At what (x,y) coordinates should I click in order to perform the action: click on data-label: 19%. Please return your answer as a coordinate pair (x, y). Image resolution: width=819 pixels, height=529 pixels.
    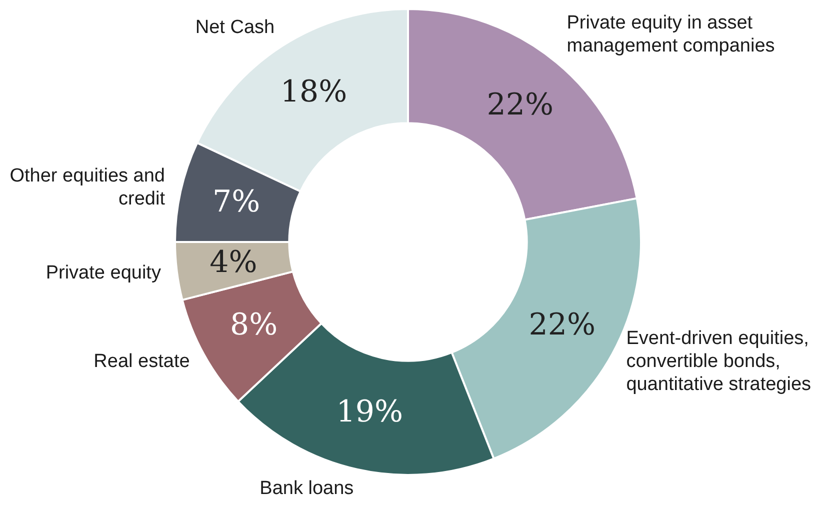
    Looking at the image, I should click on (369, 412).